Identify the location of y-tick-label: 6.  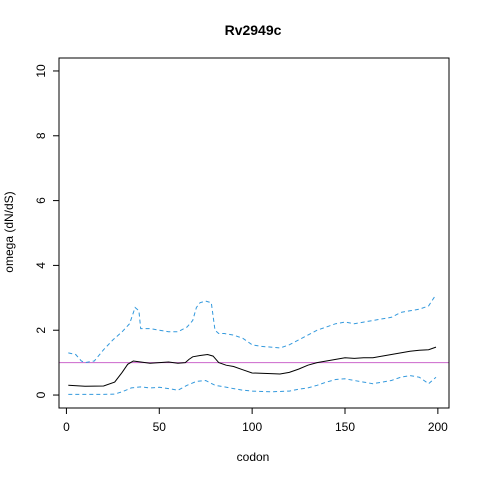
(41, 200).